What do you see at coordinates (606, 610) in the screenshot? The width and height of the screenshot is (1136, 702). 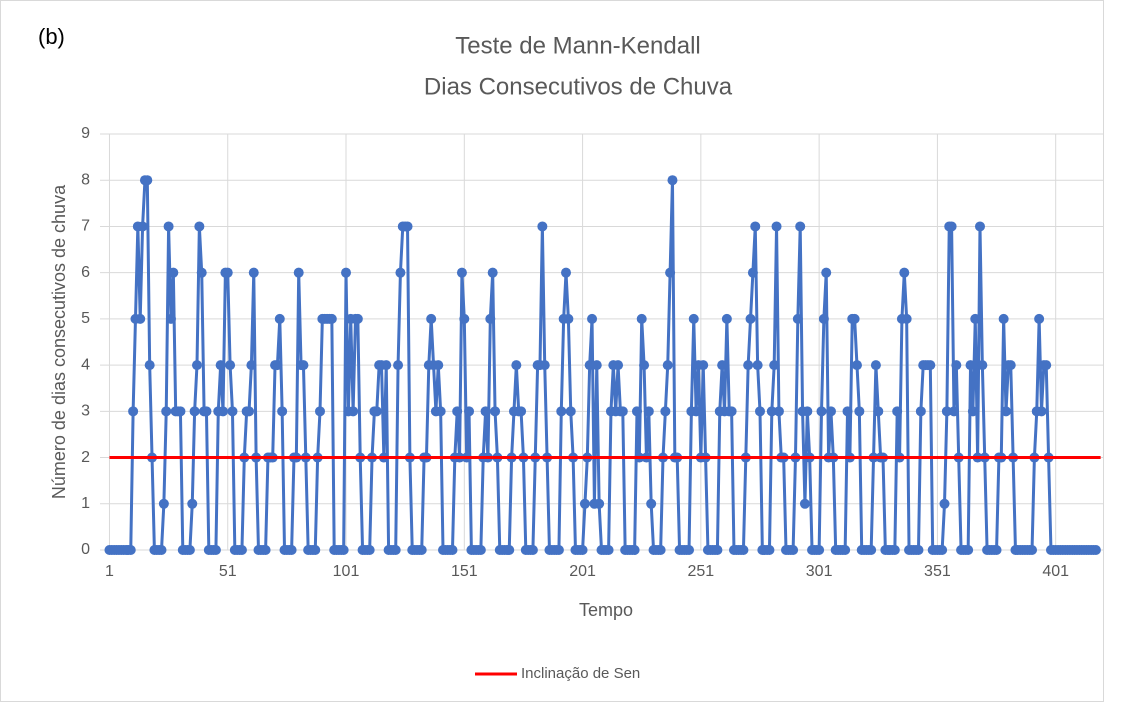 I see `x-axis-label: Tempo` at bounding box center [606, 610].